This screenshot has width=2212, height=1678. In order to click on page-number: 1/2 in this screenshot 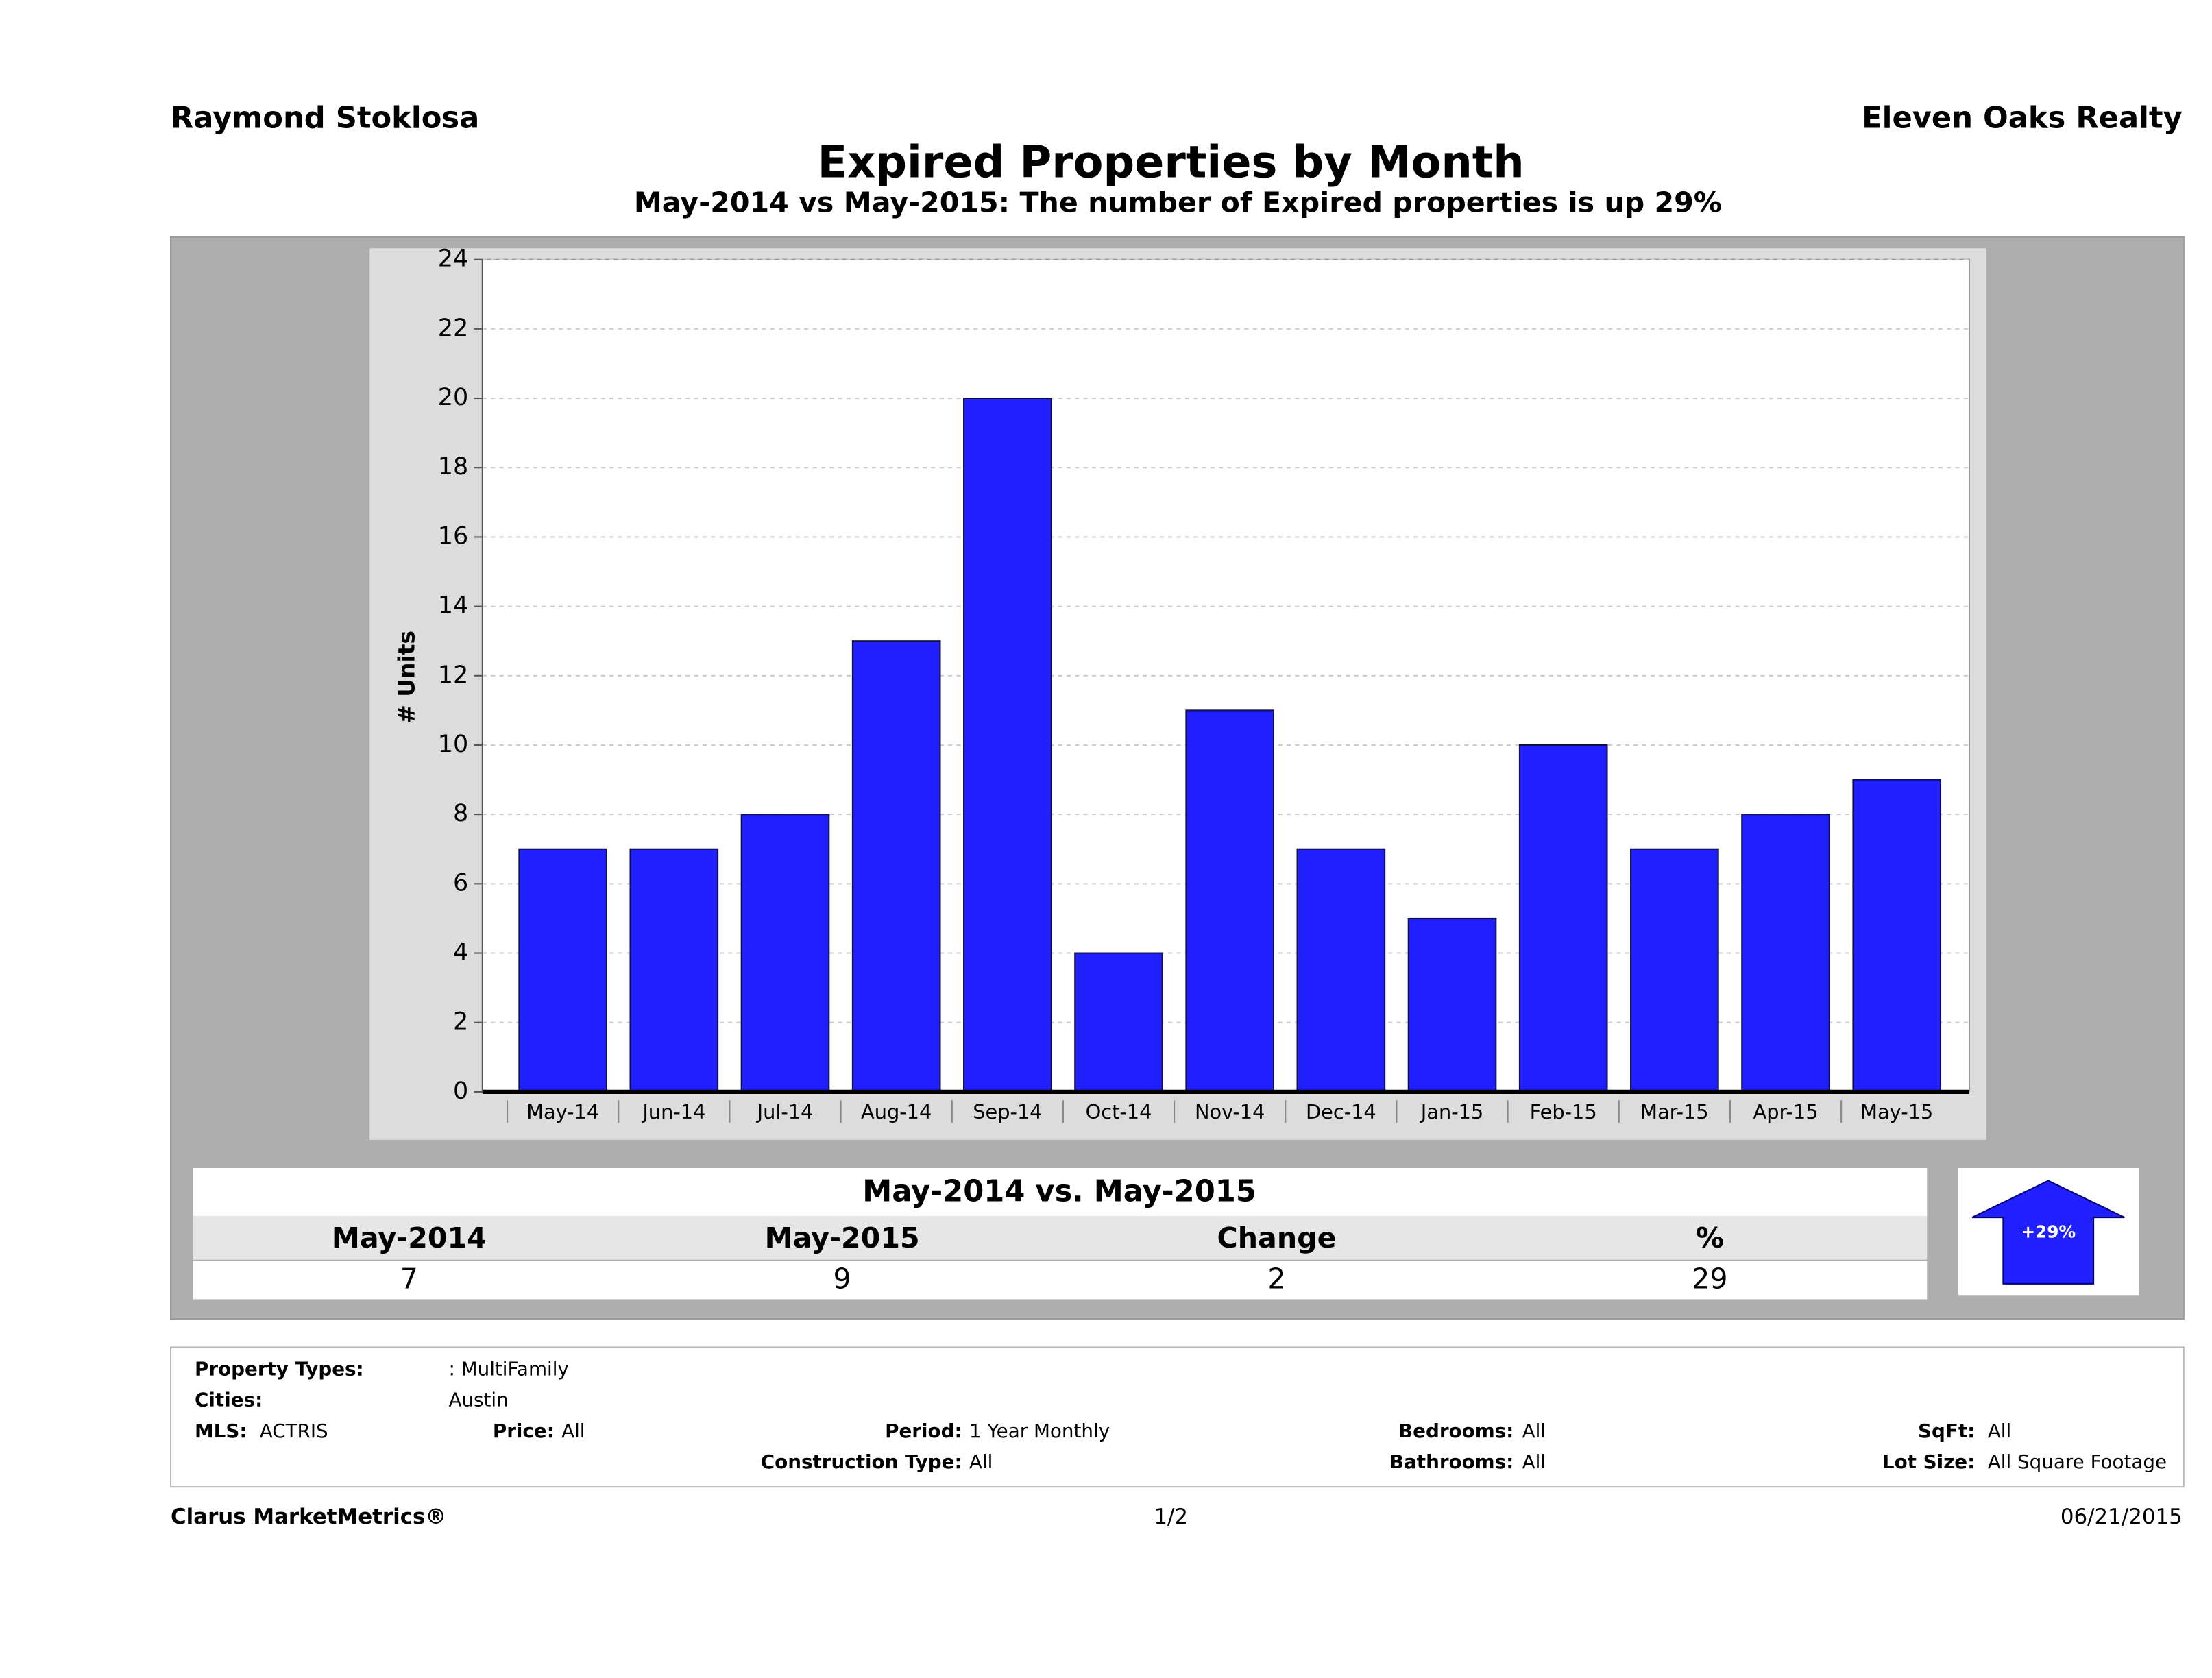, I will do `click(1171, 1517)`.